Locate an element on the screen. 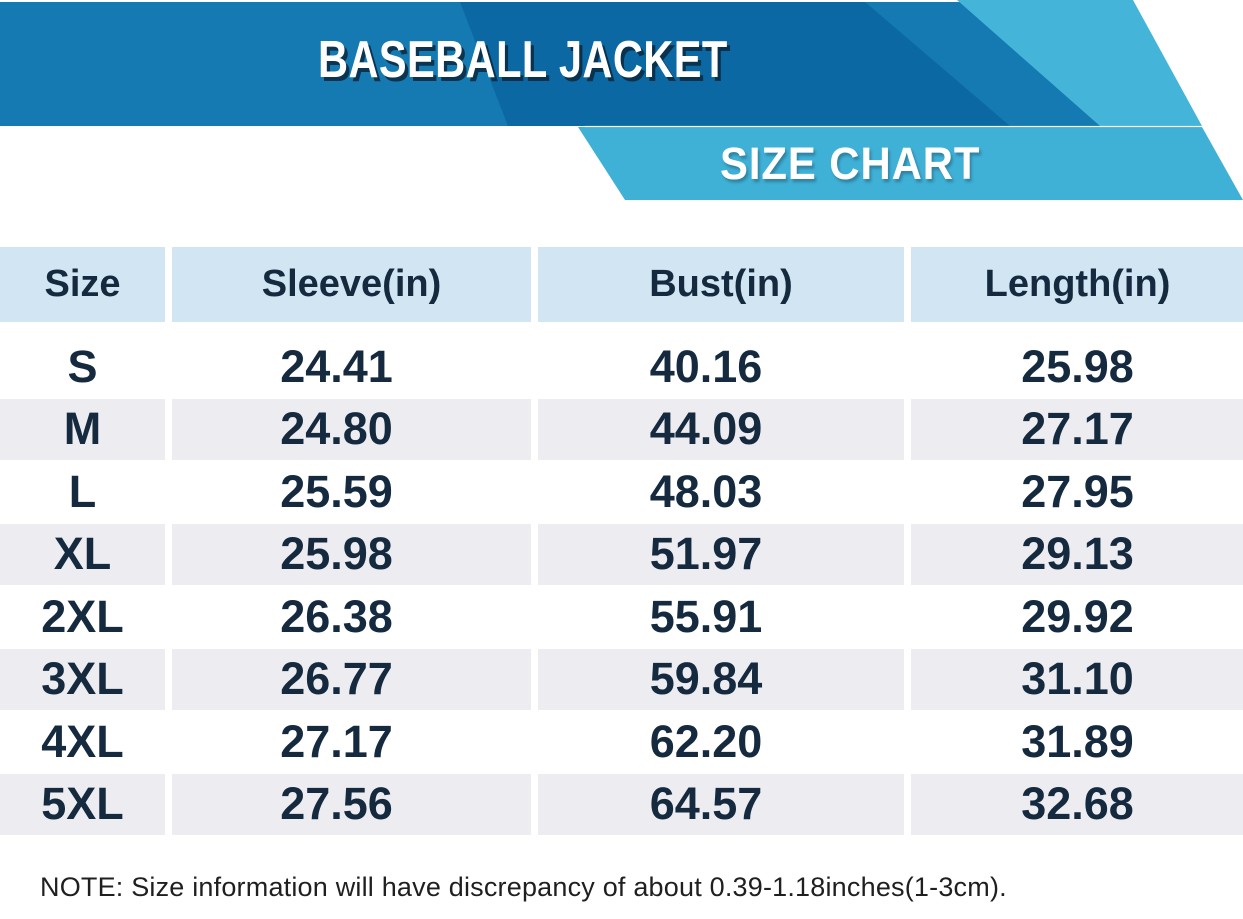 Image resolution: width=1243 pixels, height=919 pixels. length-cell: 27.17 is located at coordinates (1077, 429).